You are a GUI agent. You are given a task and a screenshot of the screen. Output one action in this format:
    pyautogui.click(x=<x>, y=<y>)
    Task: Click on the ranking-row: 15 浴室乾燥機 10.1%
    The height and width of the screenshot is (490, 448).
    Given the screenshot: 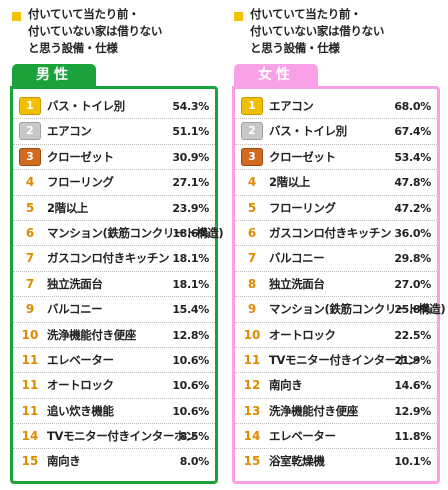 What is the action you would take?
    pyautogui.click(x=336, y=461)
    